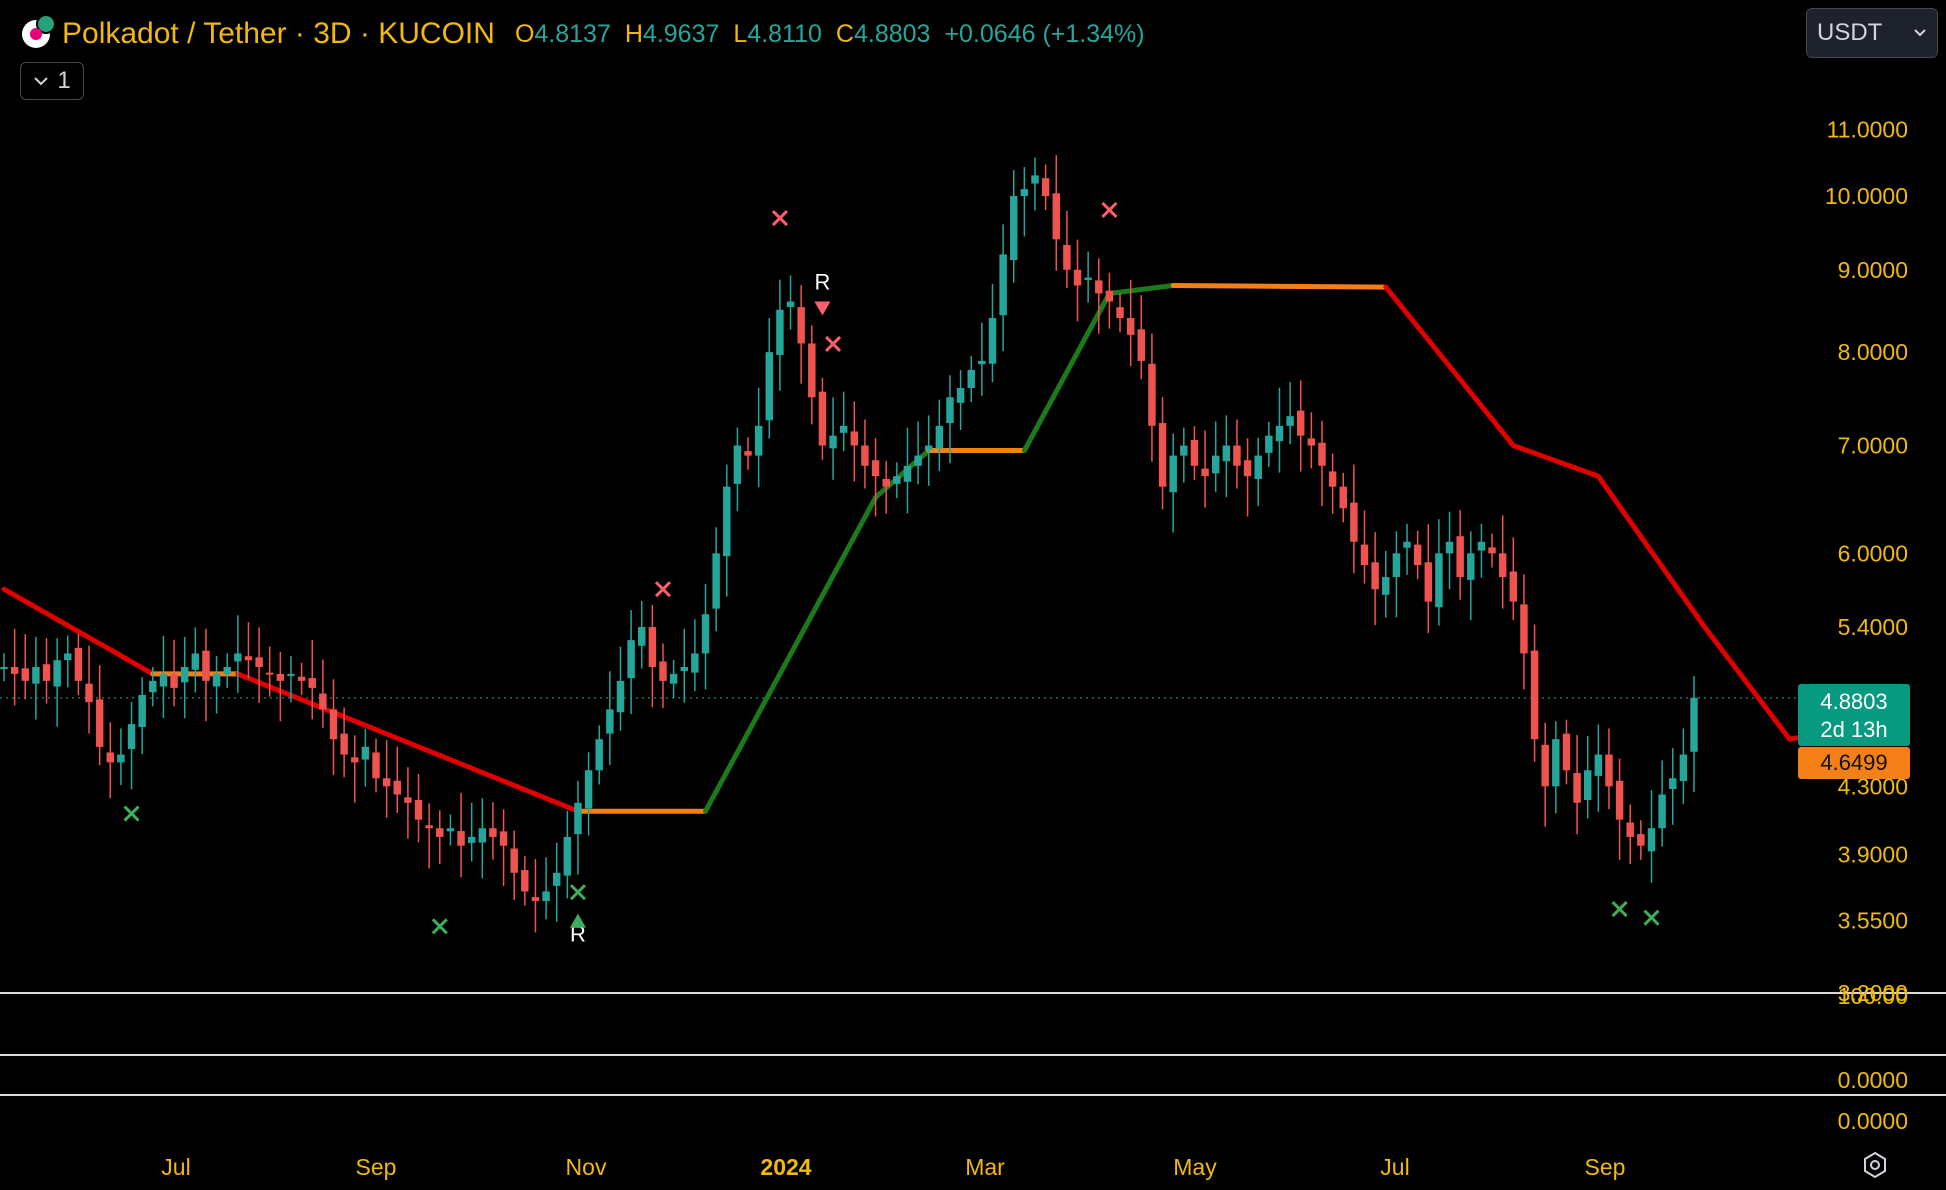  Describe the element at coordinates (740, 33) in the screenshot. I see `low-label: L` at that location.